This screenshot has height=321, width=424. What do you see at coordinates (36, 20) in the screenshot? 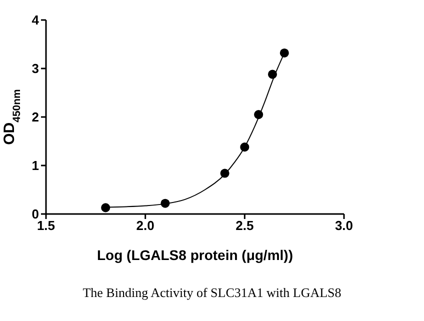
I see `y-tick-label: 4` at bounding box center [36, 20].